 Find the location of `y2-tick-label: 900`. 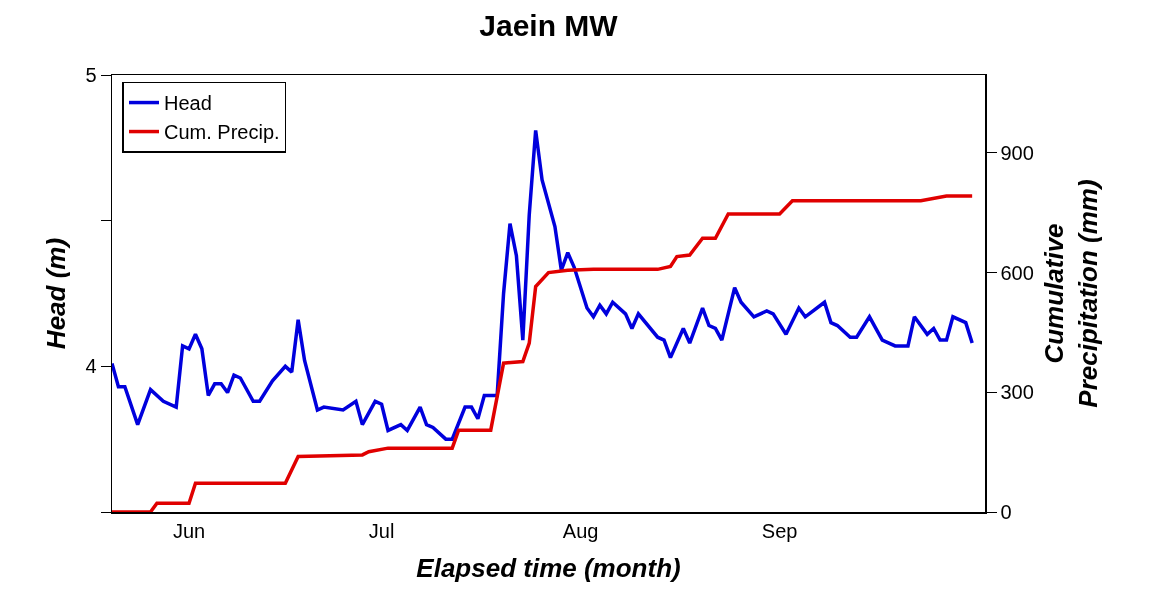

y2-tick-label: 900 is located at coordinates (1017, 152).